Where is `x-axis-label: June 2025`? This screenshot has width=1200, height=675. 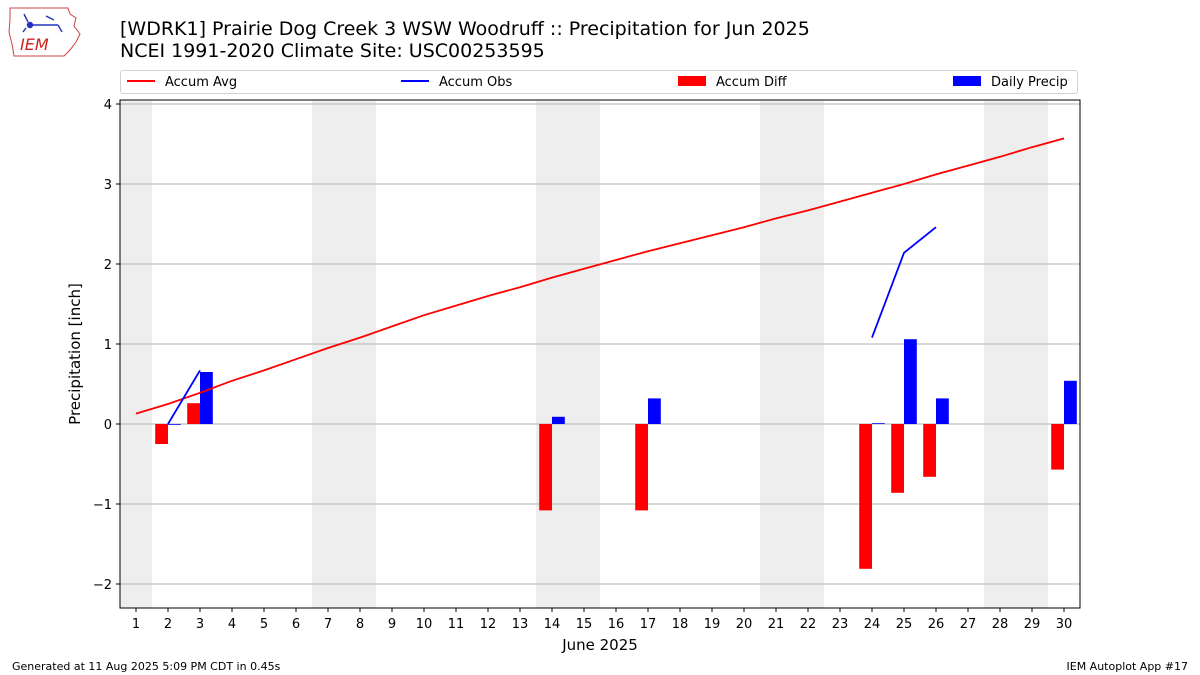
x-axis-label: June 2025 is located at coordinates (599, 645).